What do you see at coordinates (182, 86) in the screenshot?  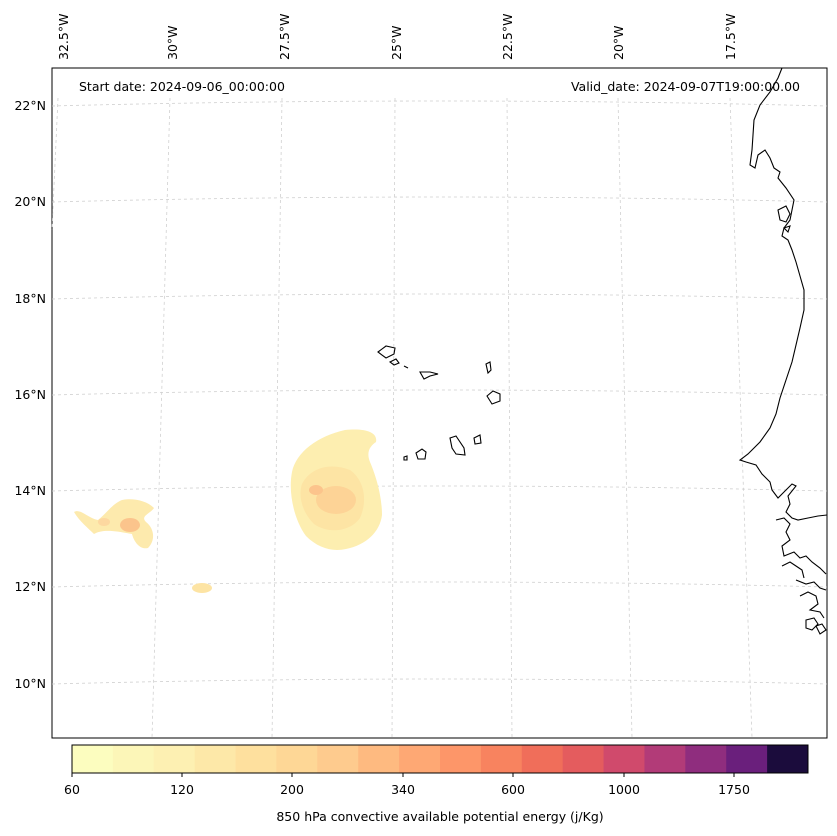 I see `start-date: Start date: 2024-09-06_00:00:00` at bounding box center [182, 86].